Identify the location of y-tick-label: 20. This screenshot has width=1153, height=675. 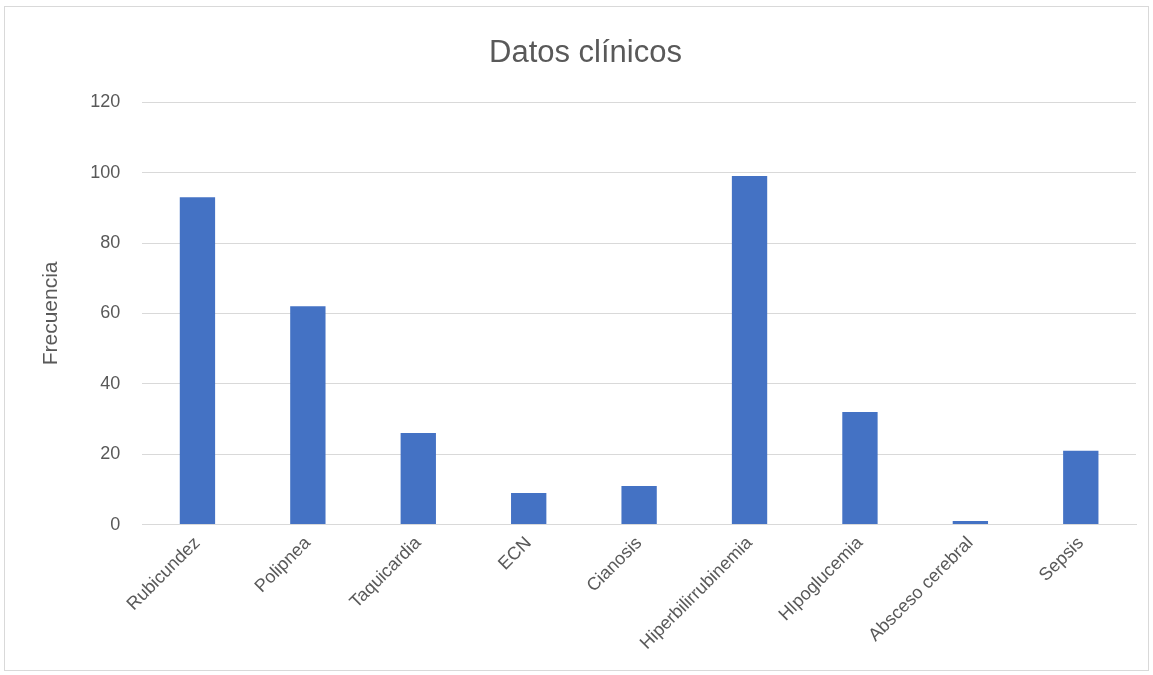
(110, 453).